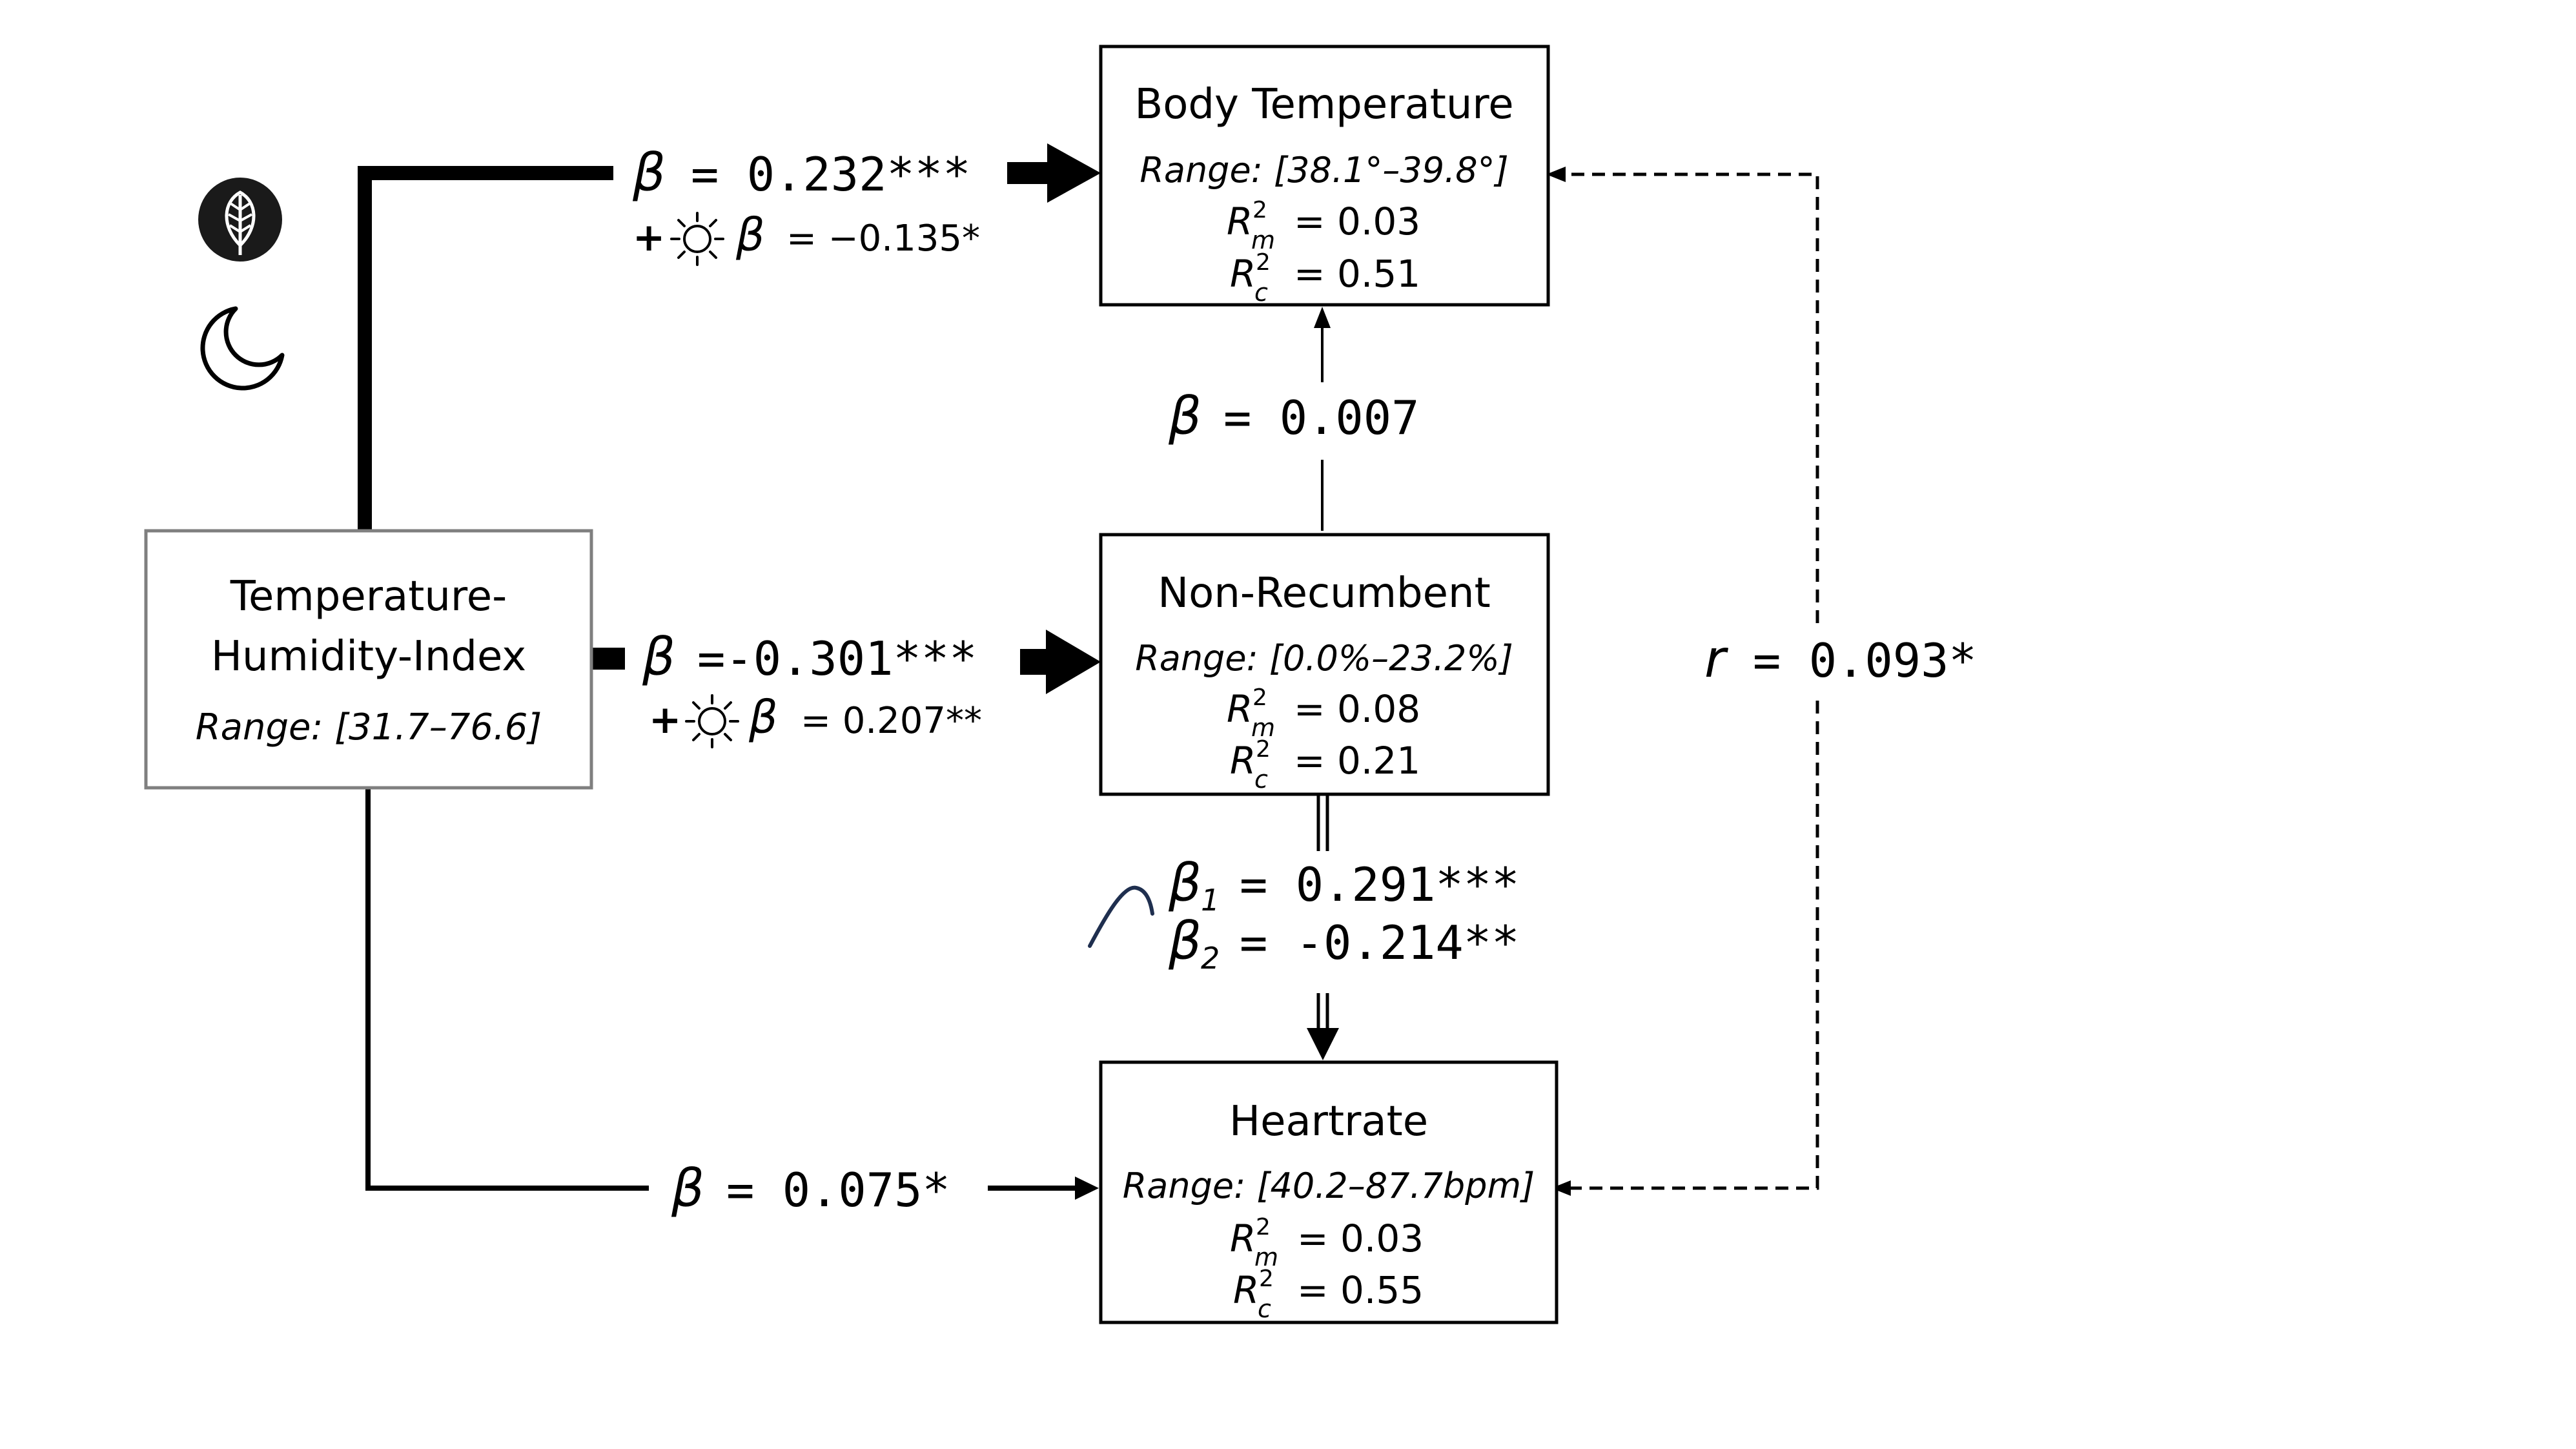 The height and width of the screenshot is (1449, 2576). What do you see at coordinates (1329, 1186) in the screenshot?
I see `node-range: Range: [40.2–87.7bpm]` at bounding box center [1329, 1186].